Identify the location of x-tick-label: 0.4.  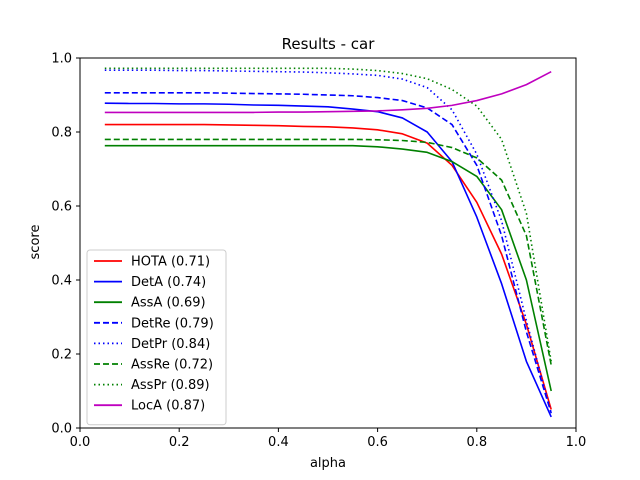
(278, 442).